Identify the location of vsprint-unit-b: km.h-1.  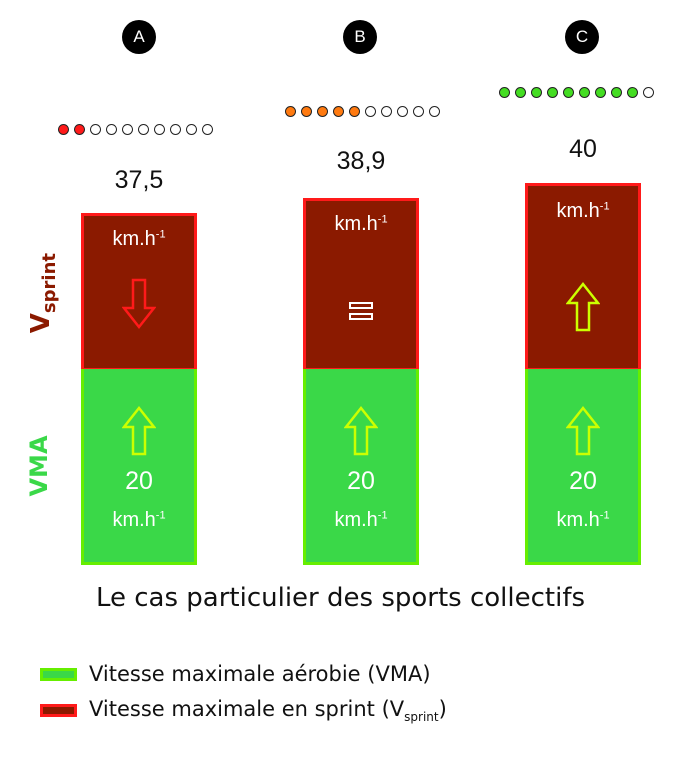
(361, 224).